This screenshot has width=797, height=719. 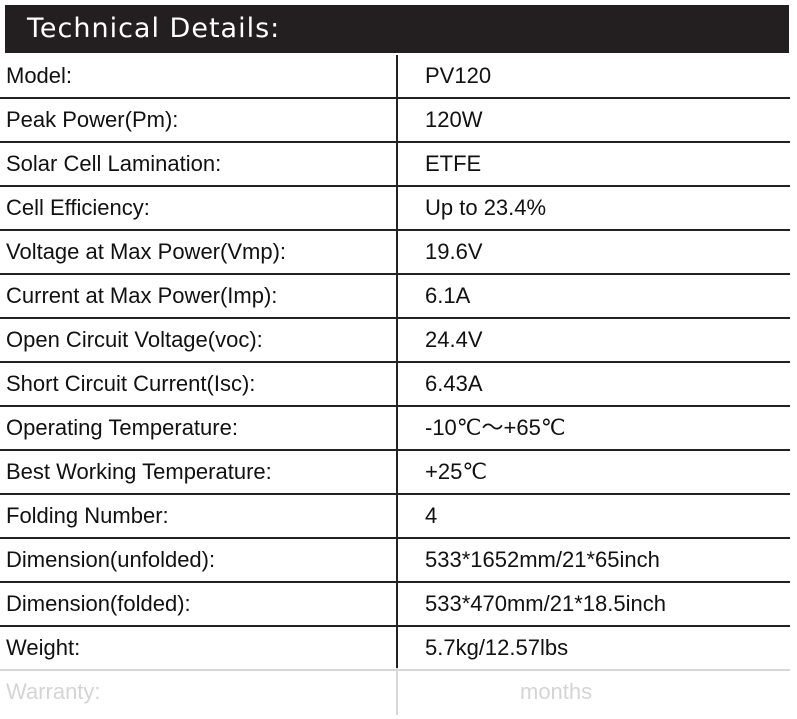 I want to click on spec-label: Voltage at Max Power(Vmp):, so click(x=146, y=251).